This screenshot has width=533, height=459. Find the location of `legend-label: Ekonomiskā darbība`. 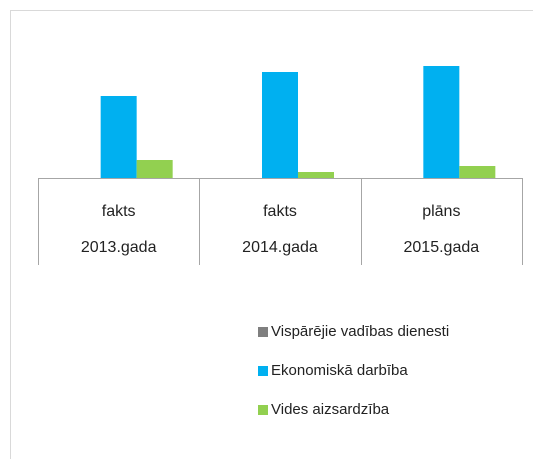

legend-label: Ekonomiskā darbība is located at coordinates (339, 370).